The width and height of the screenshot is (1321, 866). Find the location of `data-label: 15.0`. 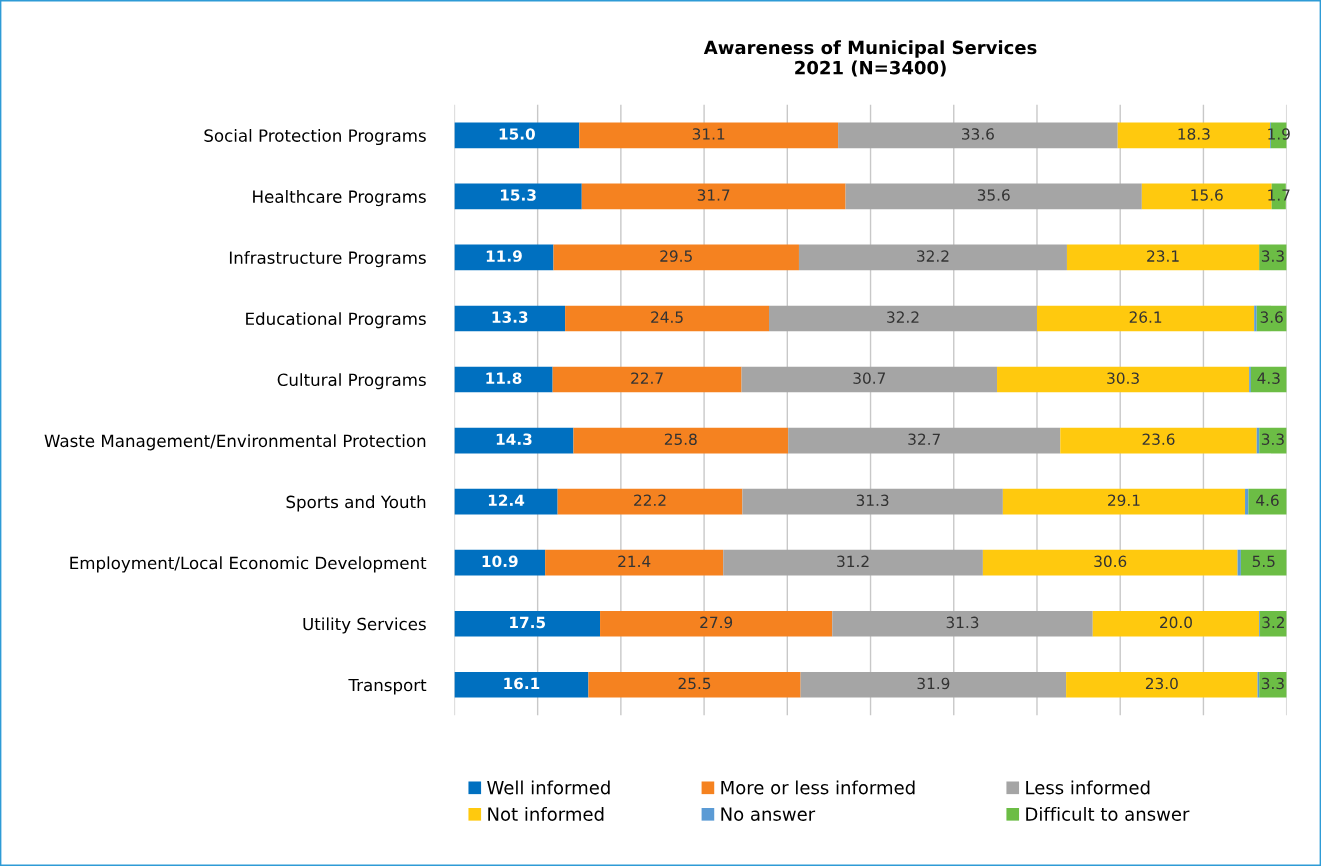

data-label: 15.0 is located at coordinates (517, 134).